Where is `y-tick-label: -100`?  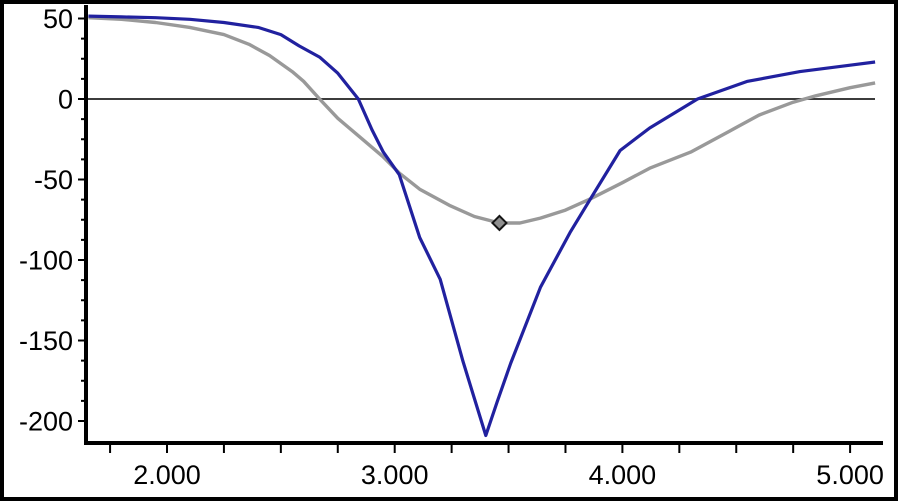
y-tick-label: -100 is located at coordinates (46, 261).